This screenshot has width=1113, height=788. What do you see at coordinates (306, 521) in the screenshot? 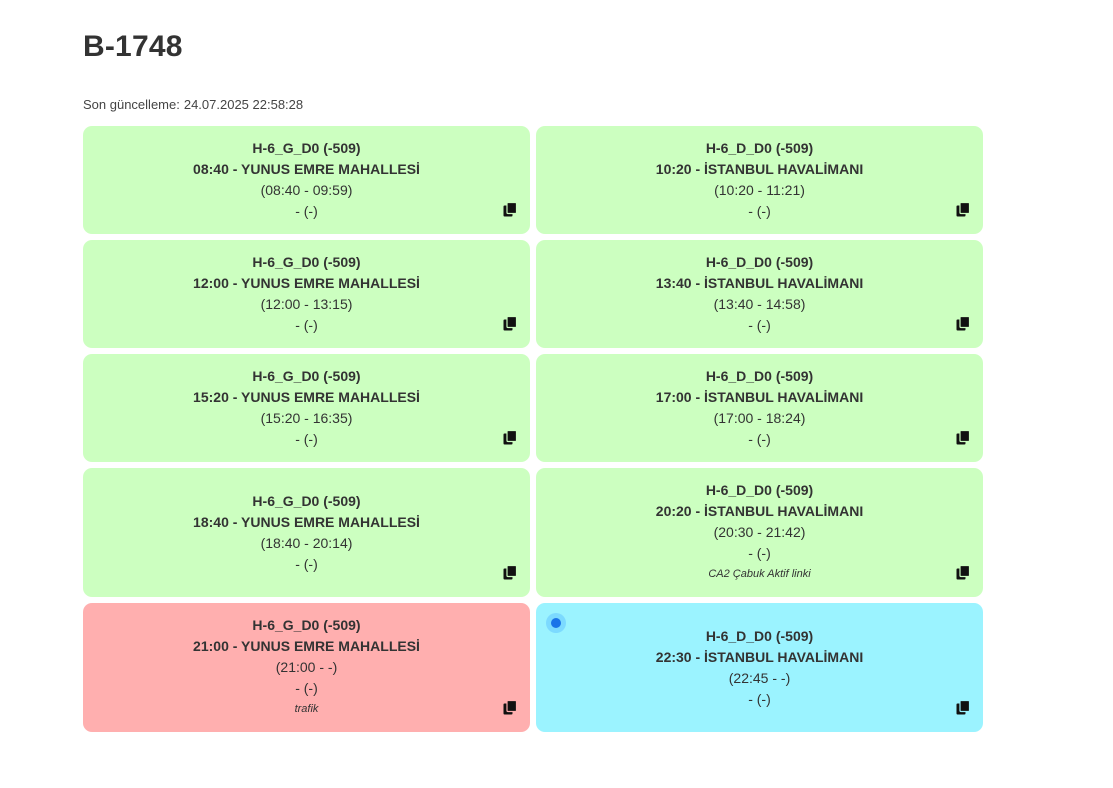
I see `trip-departure: 18:40 - YUNUS EMRE MAHALLESİ` at bounding box center [306, 521].